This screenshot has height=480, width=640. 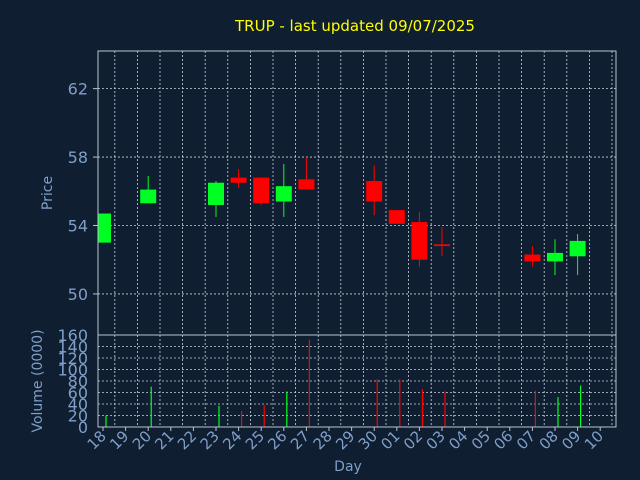 What do you see at coordinates (72, 335) in the screenshot?
I see `volume-tick-label: 160` at bounding box center [72, 335].